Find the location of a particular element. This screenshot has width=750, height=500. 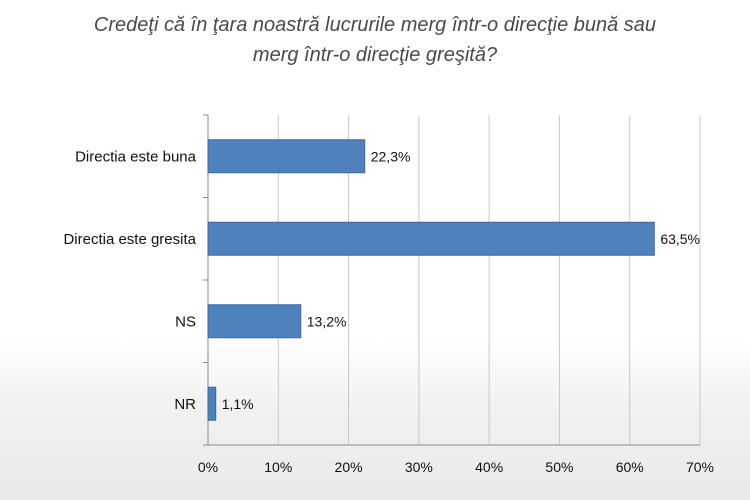

x-tick-label-10: 10% is located at coordinates (278, 467).